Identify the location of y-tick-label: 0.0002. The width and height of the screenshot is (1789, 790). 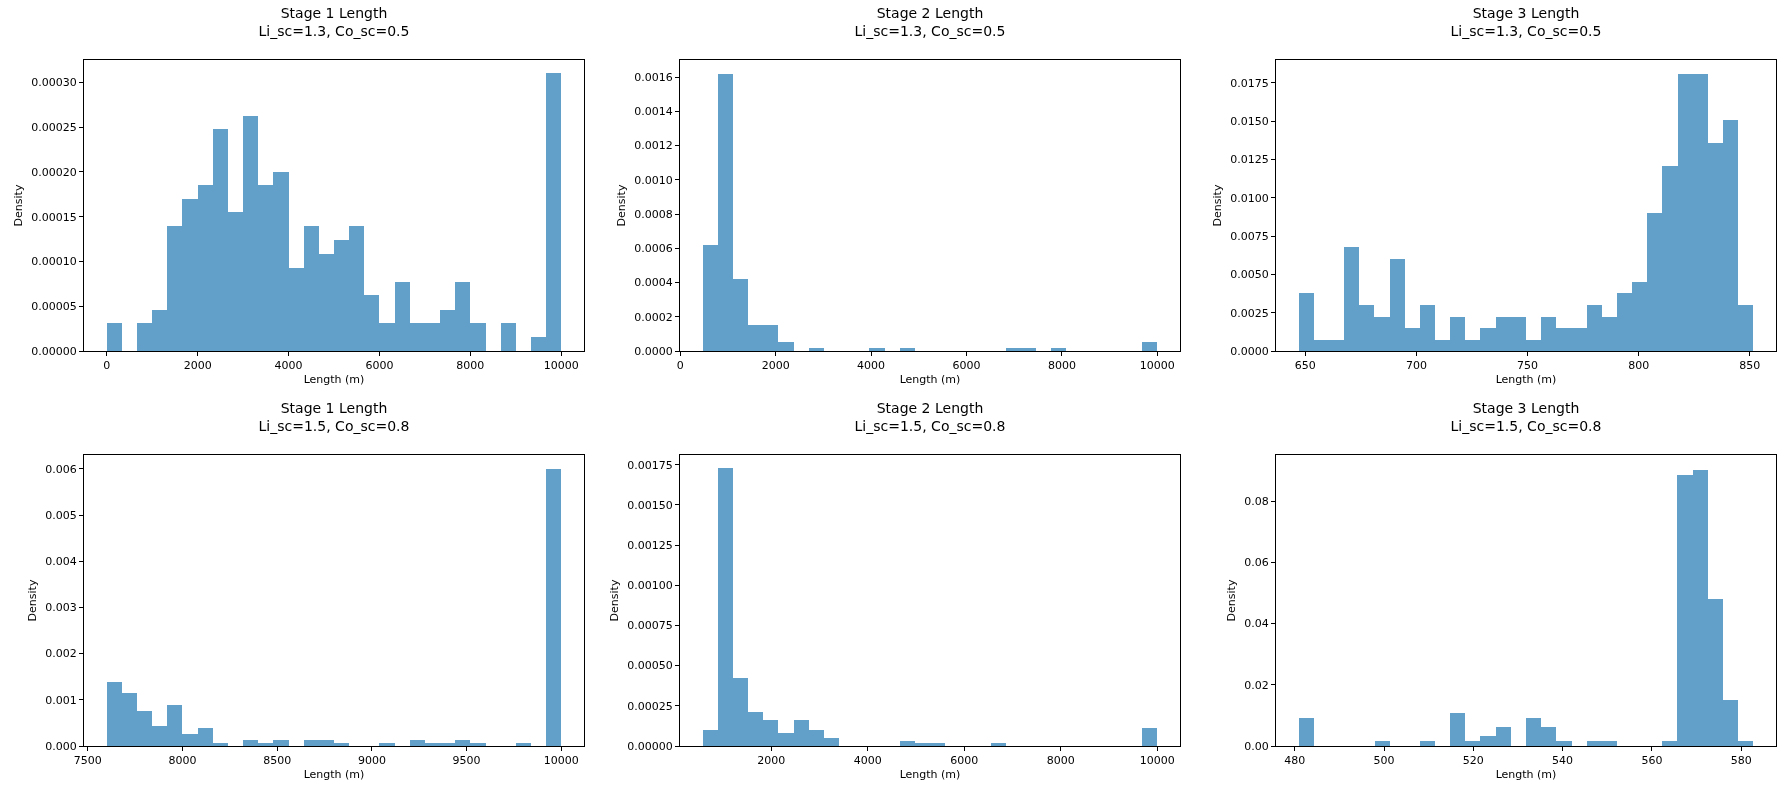
(653, 317).